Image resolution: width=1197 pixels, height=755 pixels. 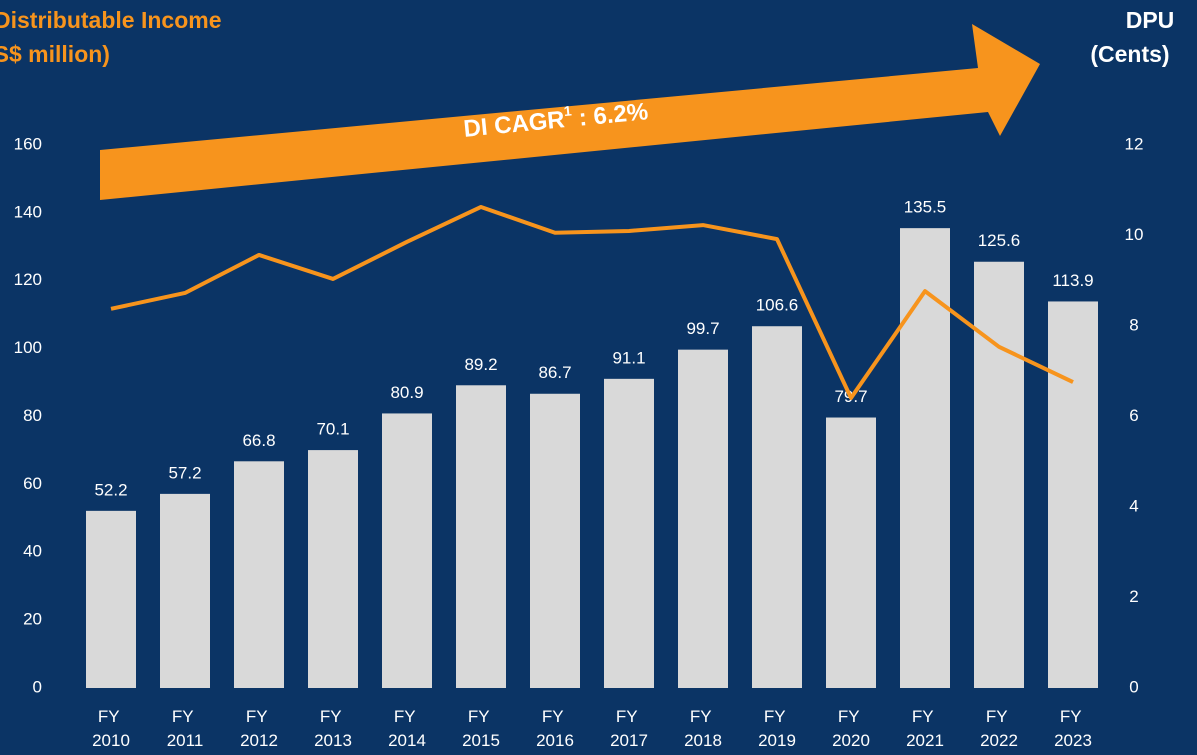 What do you see at coordinates (28, 279) in the screenshot?
I see `y-tick-label: 120` at bounding box center [28, 279].